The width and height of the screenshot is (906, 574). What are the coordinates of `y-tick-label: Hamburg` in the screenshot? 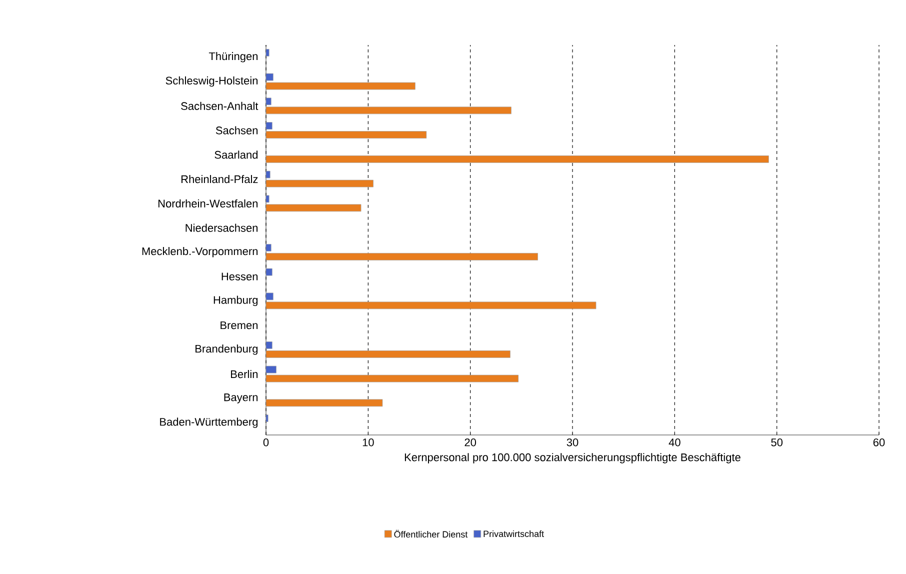 It's located at (236, 301).